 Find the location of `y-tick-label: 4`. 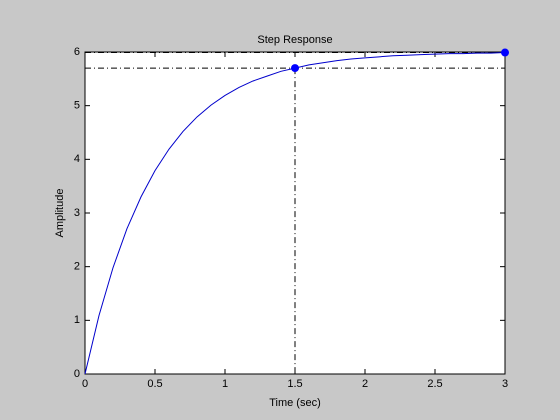

y-tick-label: 4 is located at coordinates (77, 159).